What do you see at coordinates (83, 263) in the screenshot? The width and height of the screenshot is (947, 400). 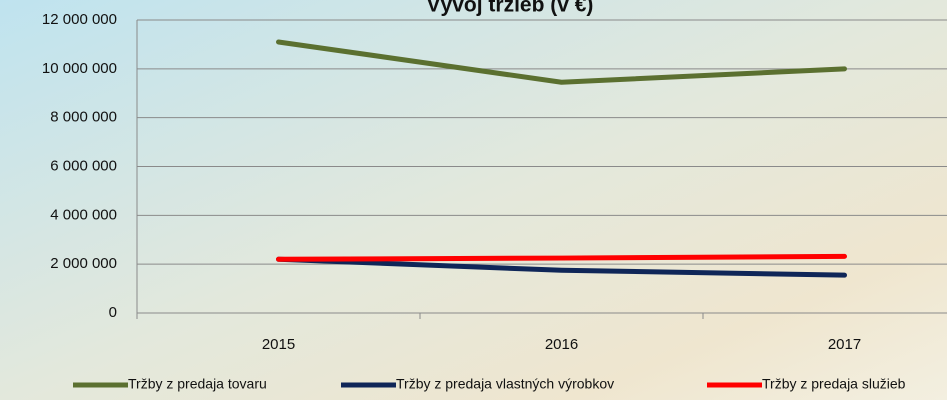 I see `y-tick-label: 2 000 000` at bounding box center [83, 263].